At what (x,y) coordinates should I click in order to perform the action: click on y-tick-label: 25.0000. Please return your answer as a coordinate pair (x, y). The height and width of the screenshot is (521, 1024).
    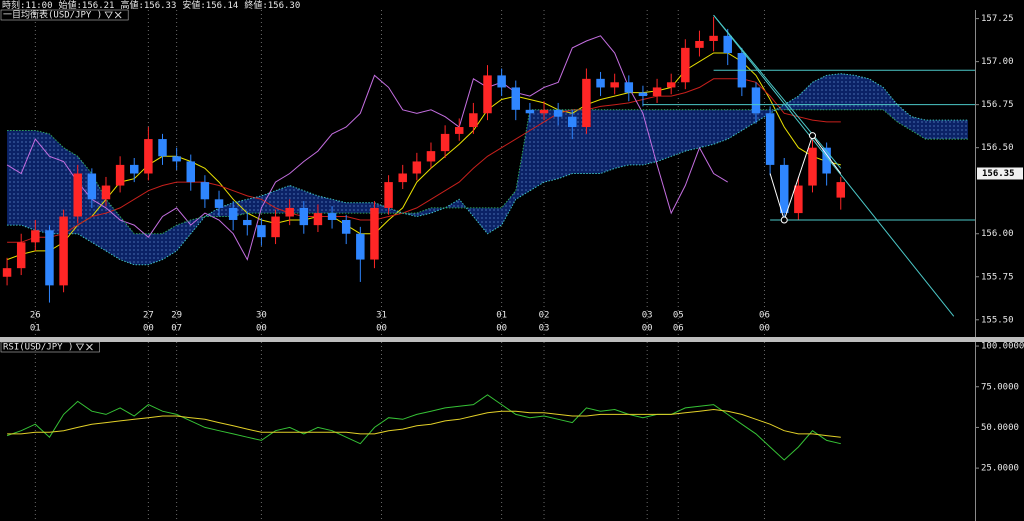
    Looking at the image, I should click on (1000, 469).